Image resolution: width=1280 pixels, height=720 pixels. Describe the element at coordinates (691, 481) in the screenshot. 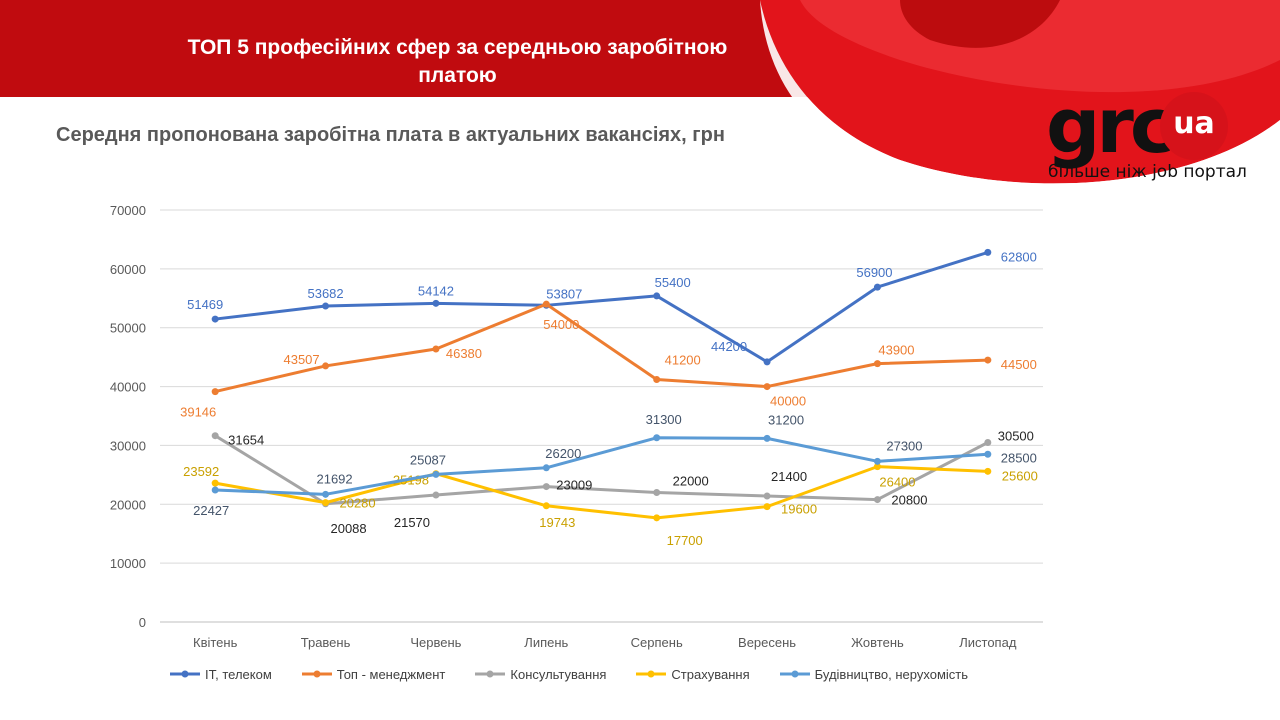

I see `data-label: 22000` at that location.